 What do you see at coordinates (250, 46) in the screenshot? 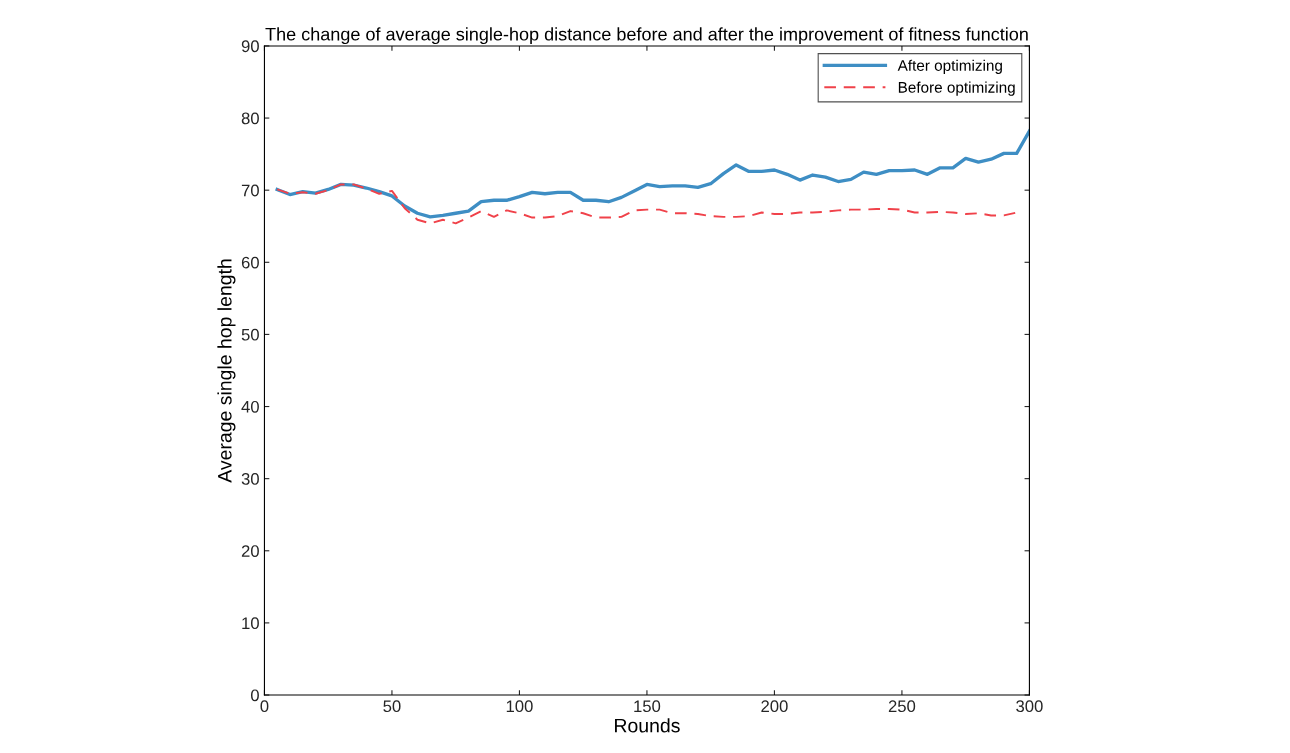
I see `y-tick-label: 90` at bounding box center [250, 46].